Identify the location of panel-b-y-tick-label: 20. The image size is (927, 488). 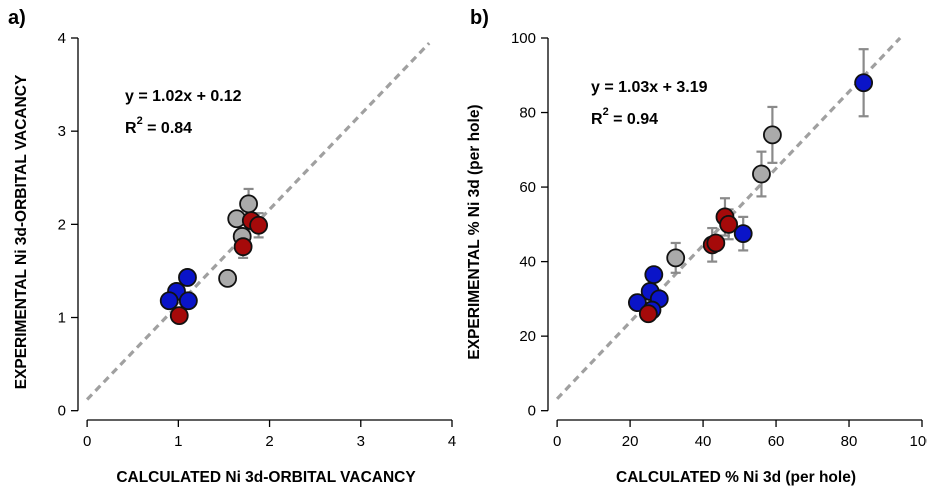
(527, 336).